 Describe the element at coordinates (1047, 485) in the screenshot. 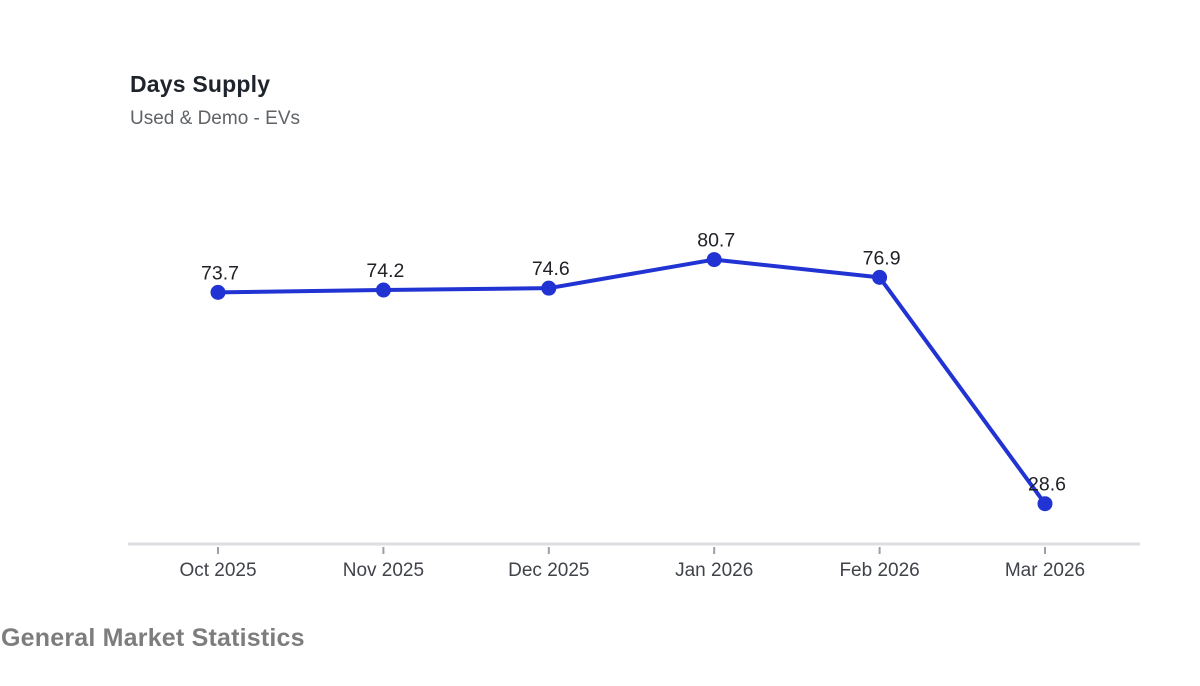

I see `data-point-label: 28.6` at that location.